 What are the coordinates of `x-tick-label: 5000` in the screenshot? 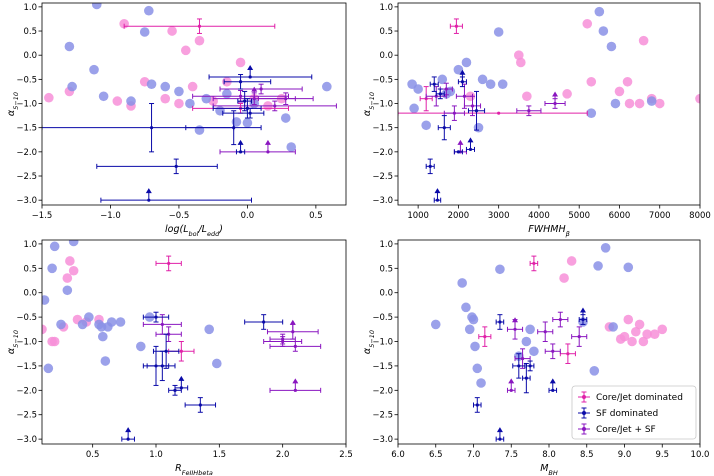 It's located at (579, 216).